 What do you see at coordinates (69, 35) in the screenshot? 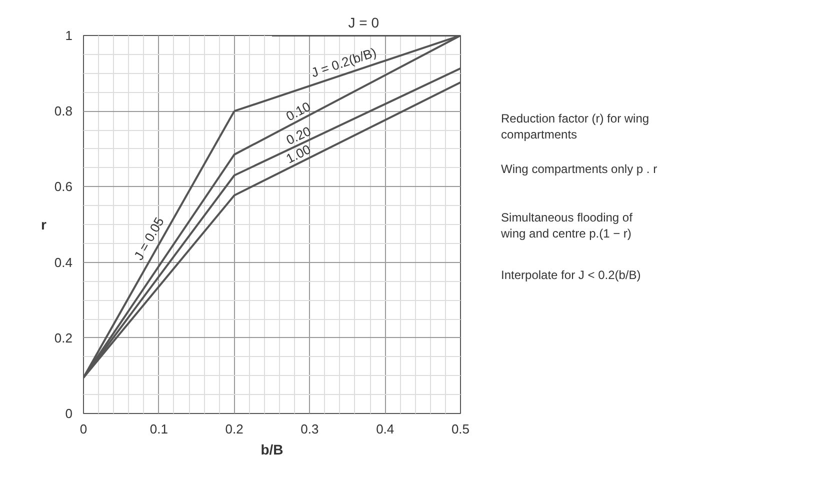
I see `y-tick-label: 1` at bounding box center [69, 35].